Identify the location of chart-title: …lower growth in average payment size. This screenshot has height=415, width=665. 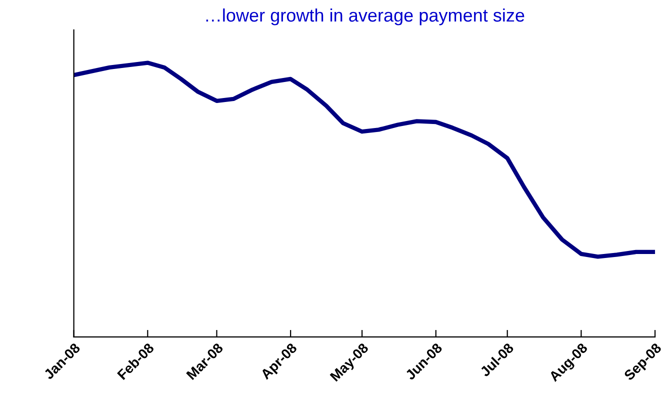
(365, 17).